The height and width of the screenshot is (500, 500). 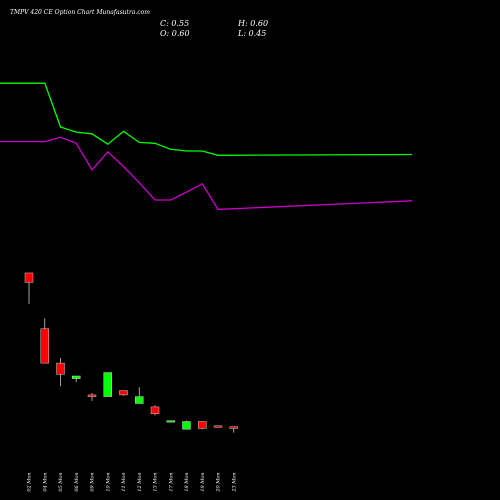 I want to click on x-tick-label: 05 Mon, so click(x=61, y=481).